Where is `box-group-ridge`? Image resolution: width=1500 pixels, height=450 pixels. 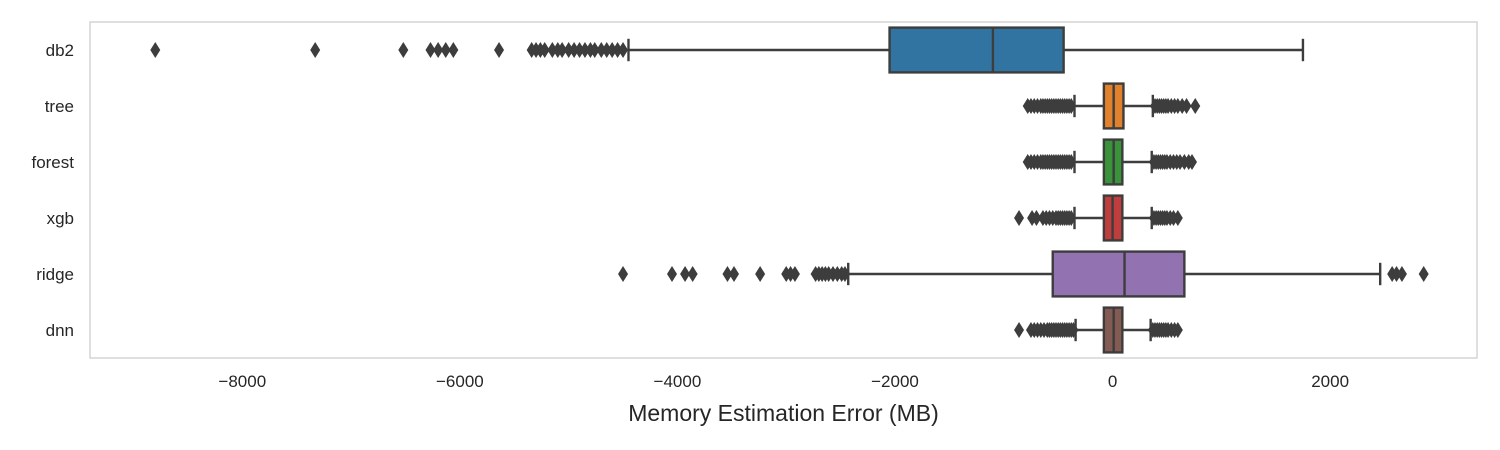
box-group-ridge is located at coordinates (1023, 274).